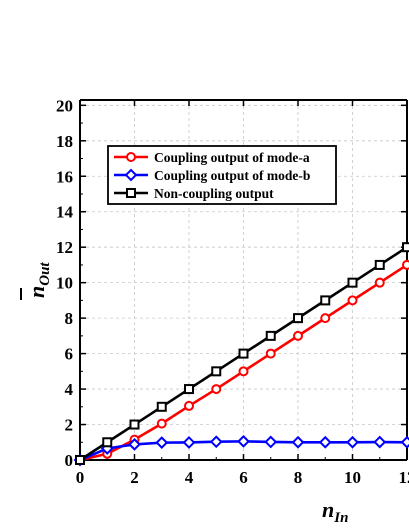 The height and width of the screenshot is (529, 409). What do you see at coordinates (69, 318) in the screenshot?
I see `y-tick-label: 8` at bounding box center [69, 318].